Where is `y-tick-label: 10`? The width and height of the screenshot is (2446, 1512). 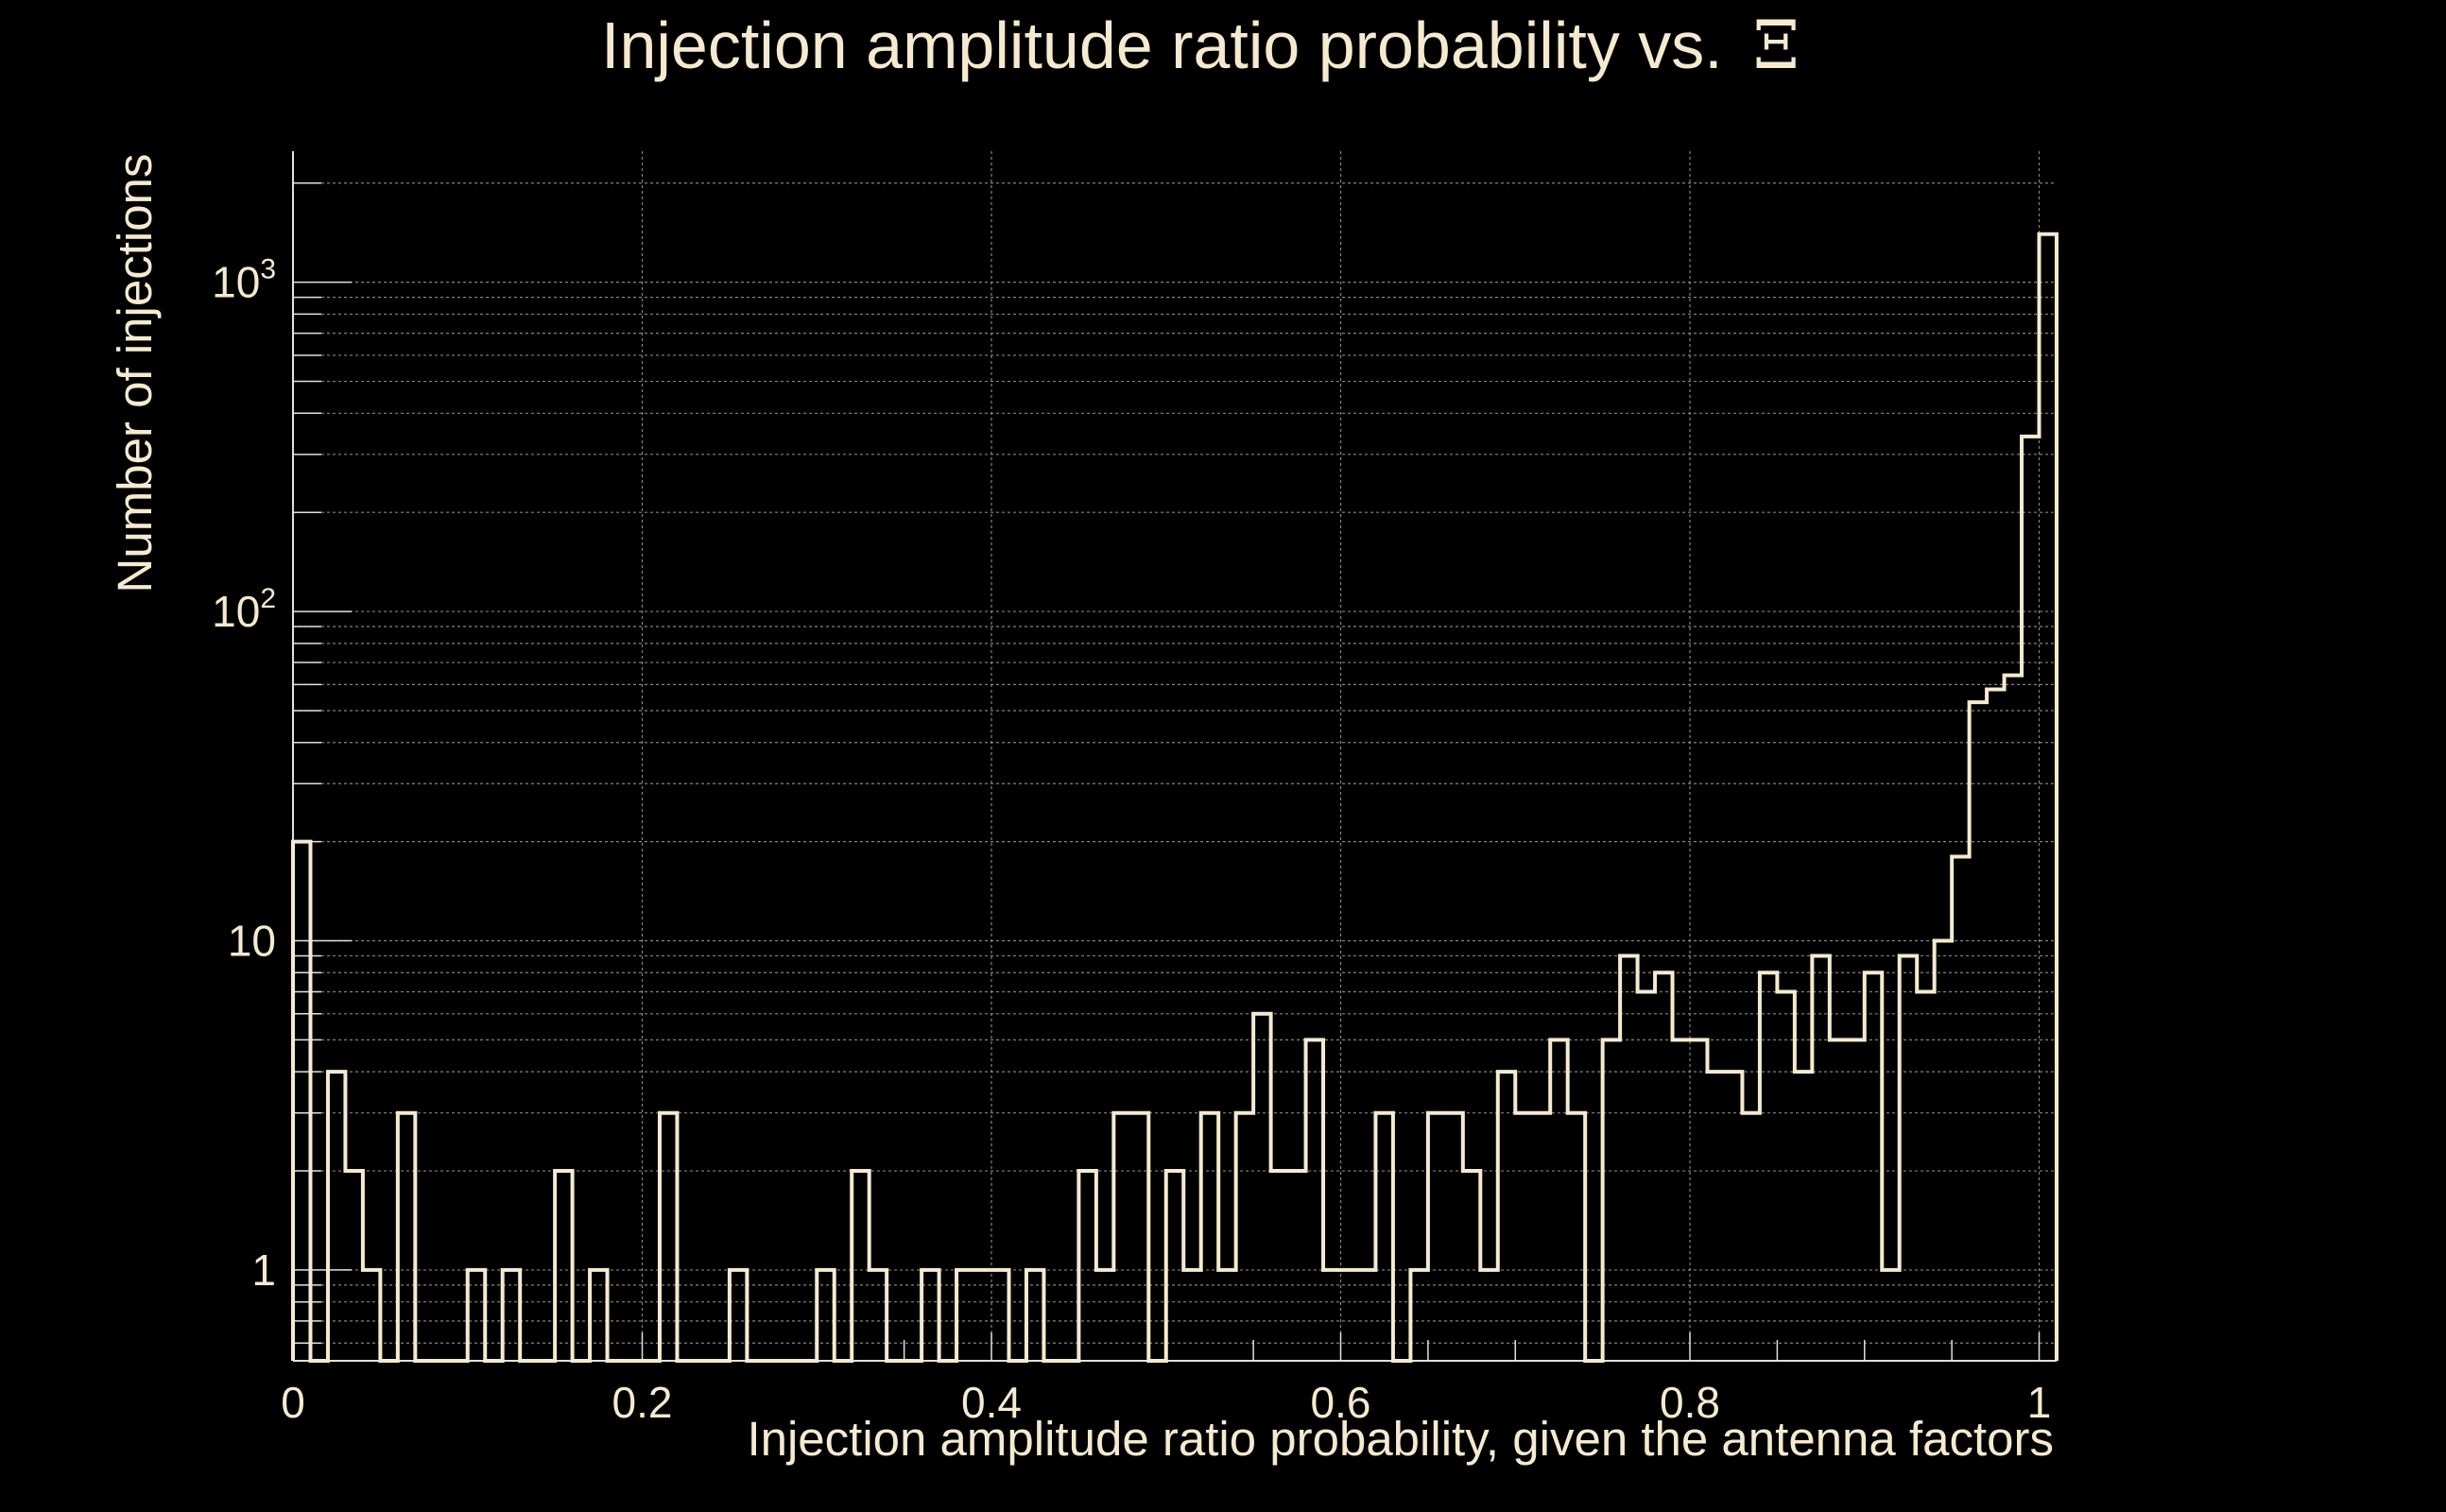 y-tick-label: 10 is located at coordinates (252, 941).